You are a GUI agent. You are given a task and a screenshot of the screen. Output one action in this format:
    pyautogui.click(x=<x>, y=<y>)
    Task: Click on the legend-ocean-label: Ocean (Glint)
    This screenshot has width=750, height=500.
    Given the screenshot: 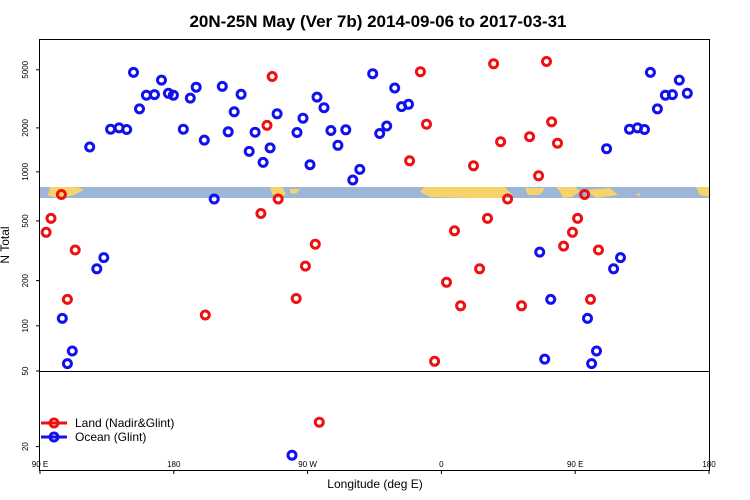 What is the action you would take?
    pyautogui.click(x=110, y=437)
    